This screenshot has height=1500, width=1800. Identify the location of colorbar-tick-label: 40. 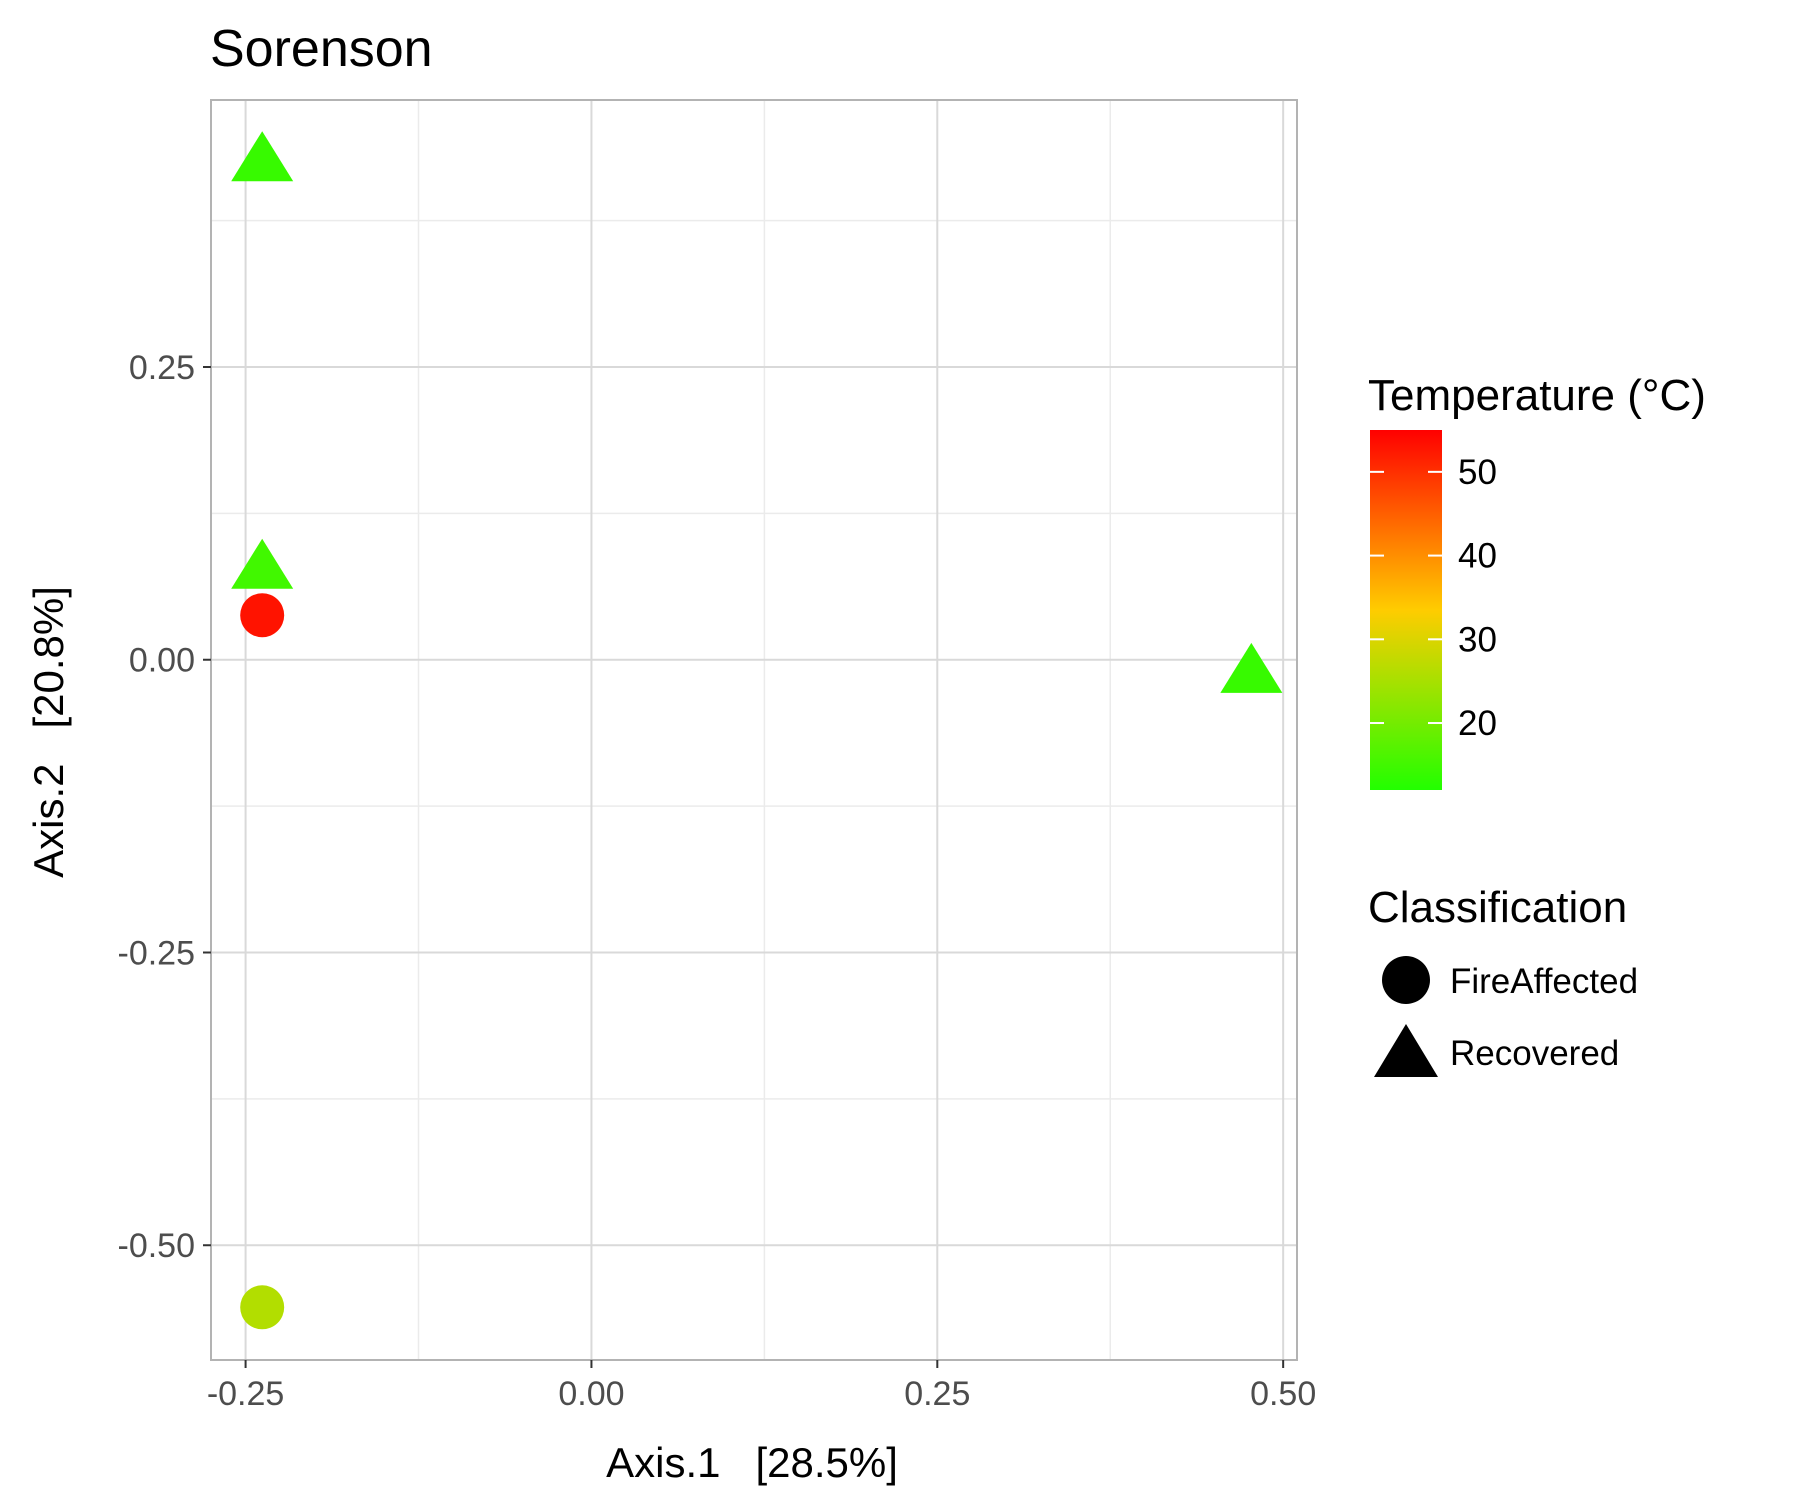
(1477, 556).